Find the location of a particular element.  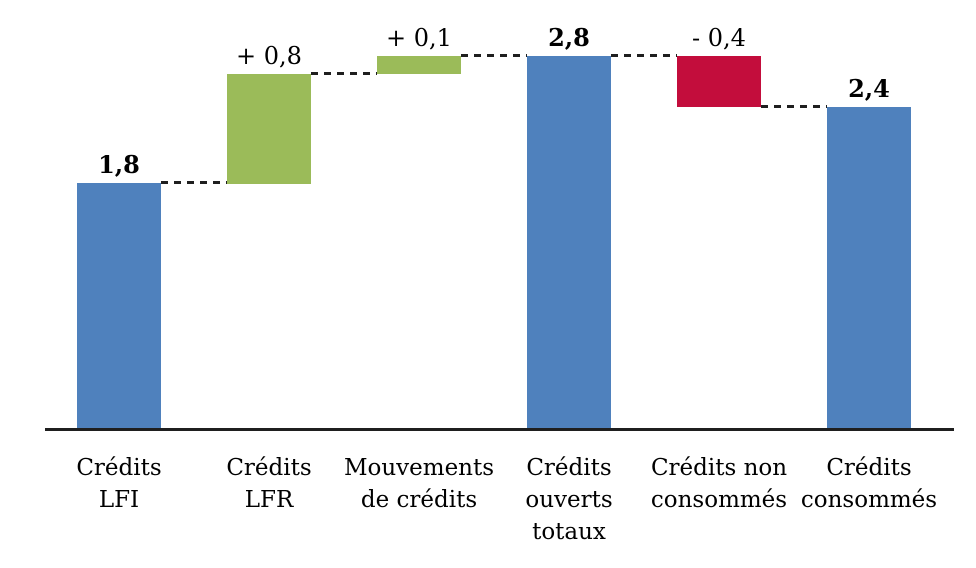

category-label-mouvements-de-credits: Mouvements de crédits is located at coordinates (419, 484).